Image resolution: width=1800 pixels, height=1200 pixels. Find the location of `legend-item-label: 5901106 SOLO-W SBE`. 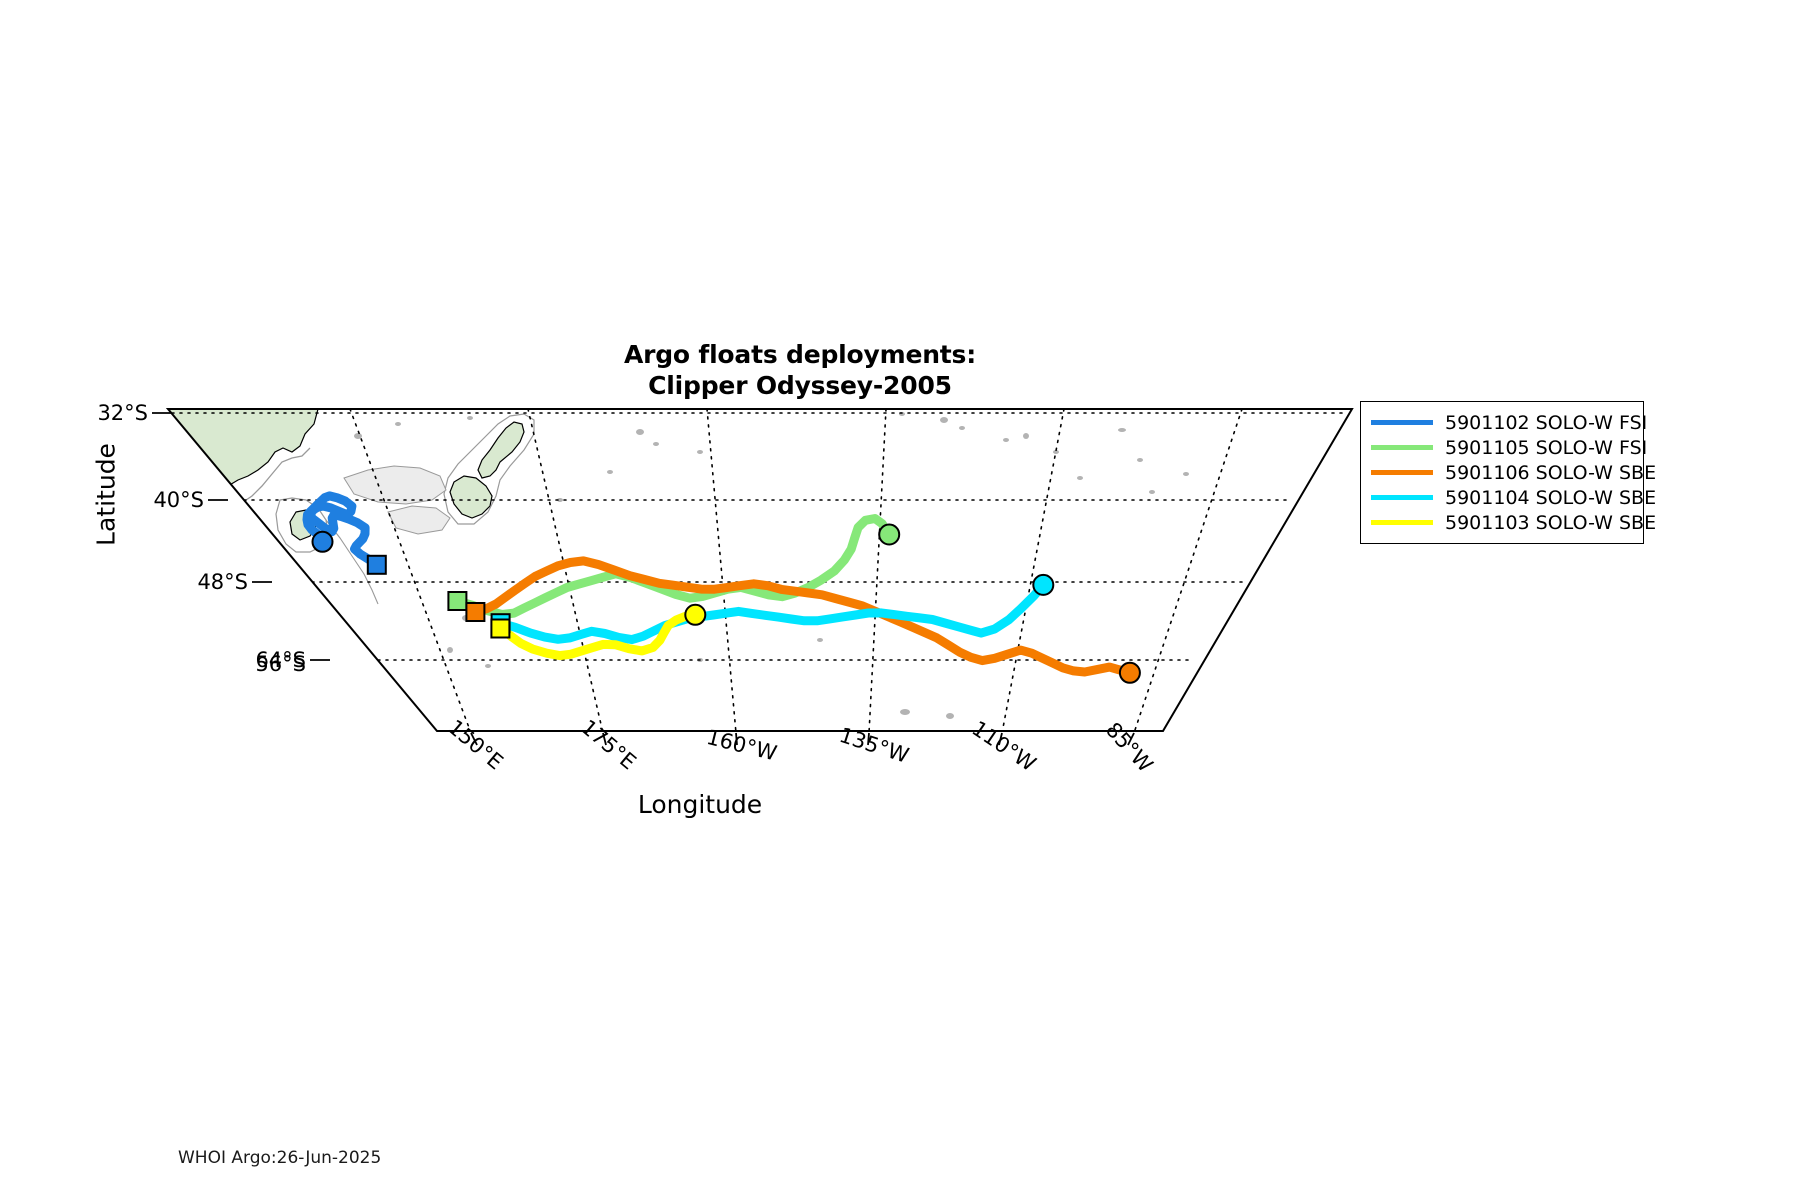

legend-item-label: 5901106 SOLO-W SBE is located at coordinates (1551, 472).